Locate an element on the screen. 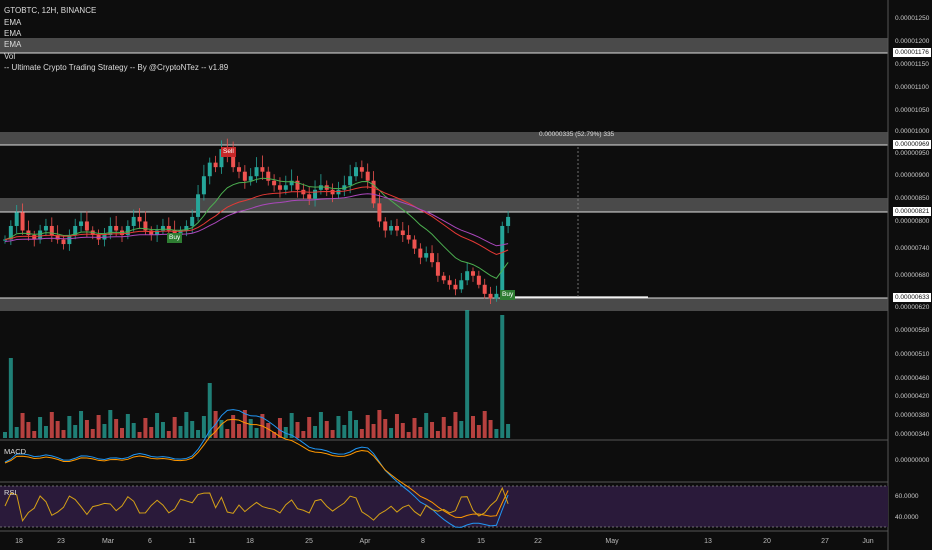 The width and height of the screenshot is (932, 550). price-tick: 0.00001100 is located at coordinates (912, 87).